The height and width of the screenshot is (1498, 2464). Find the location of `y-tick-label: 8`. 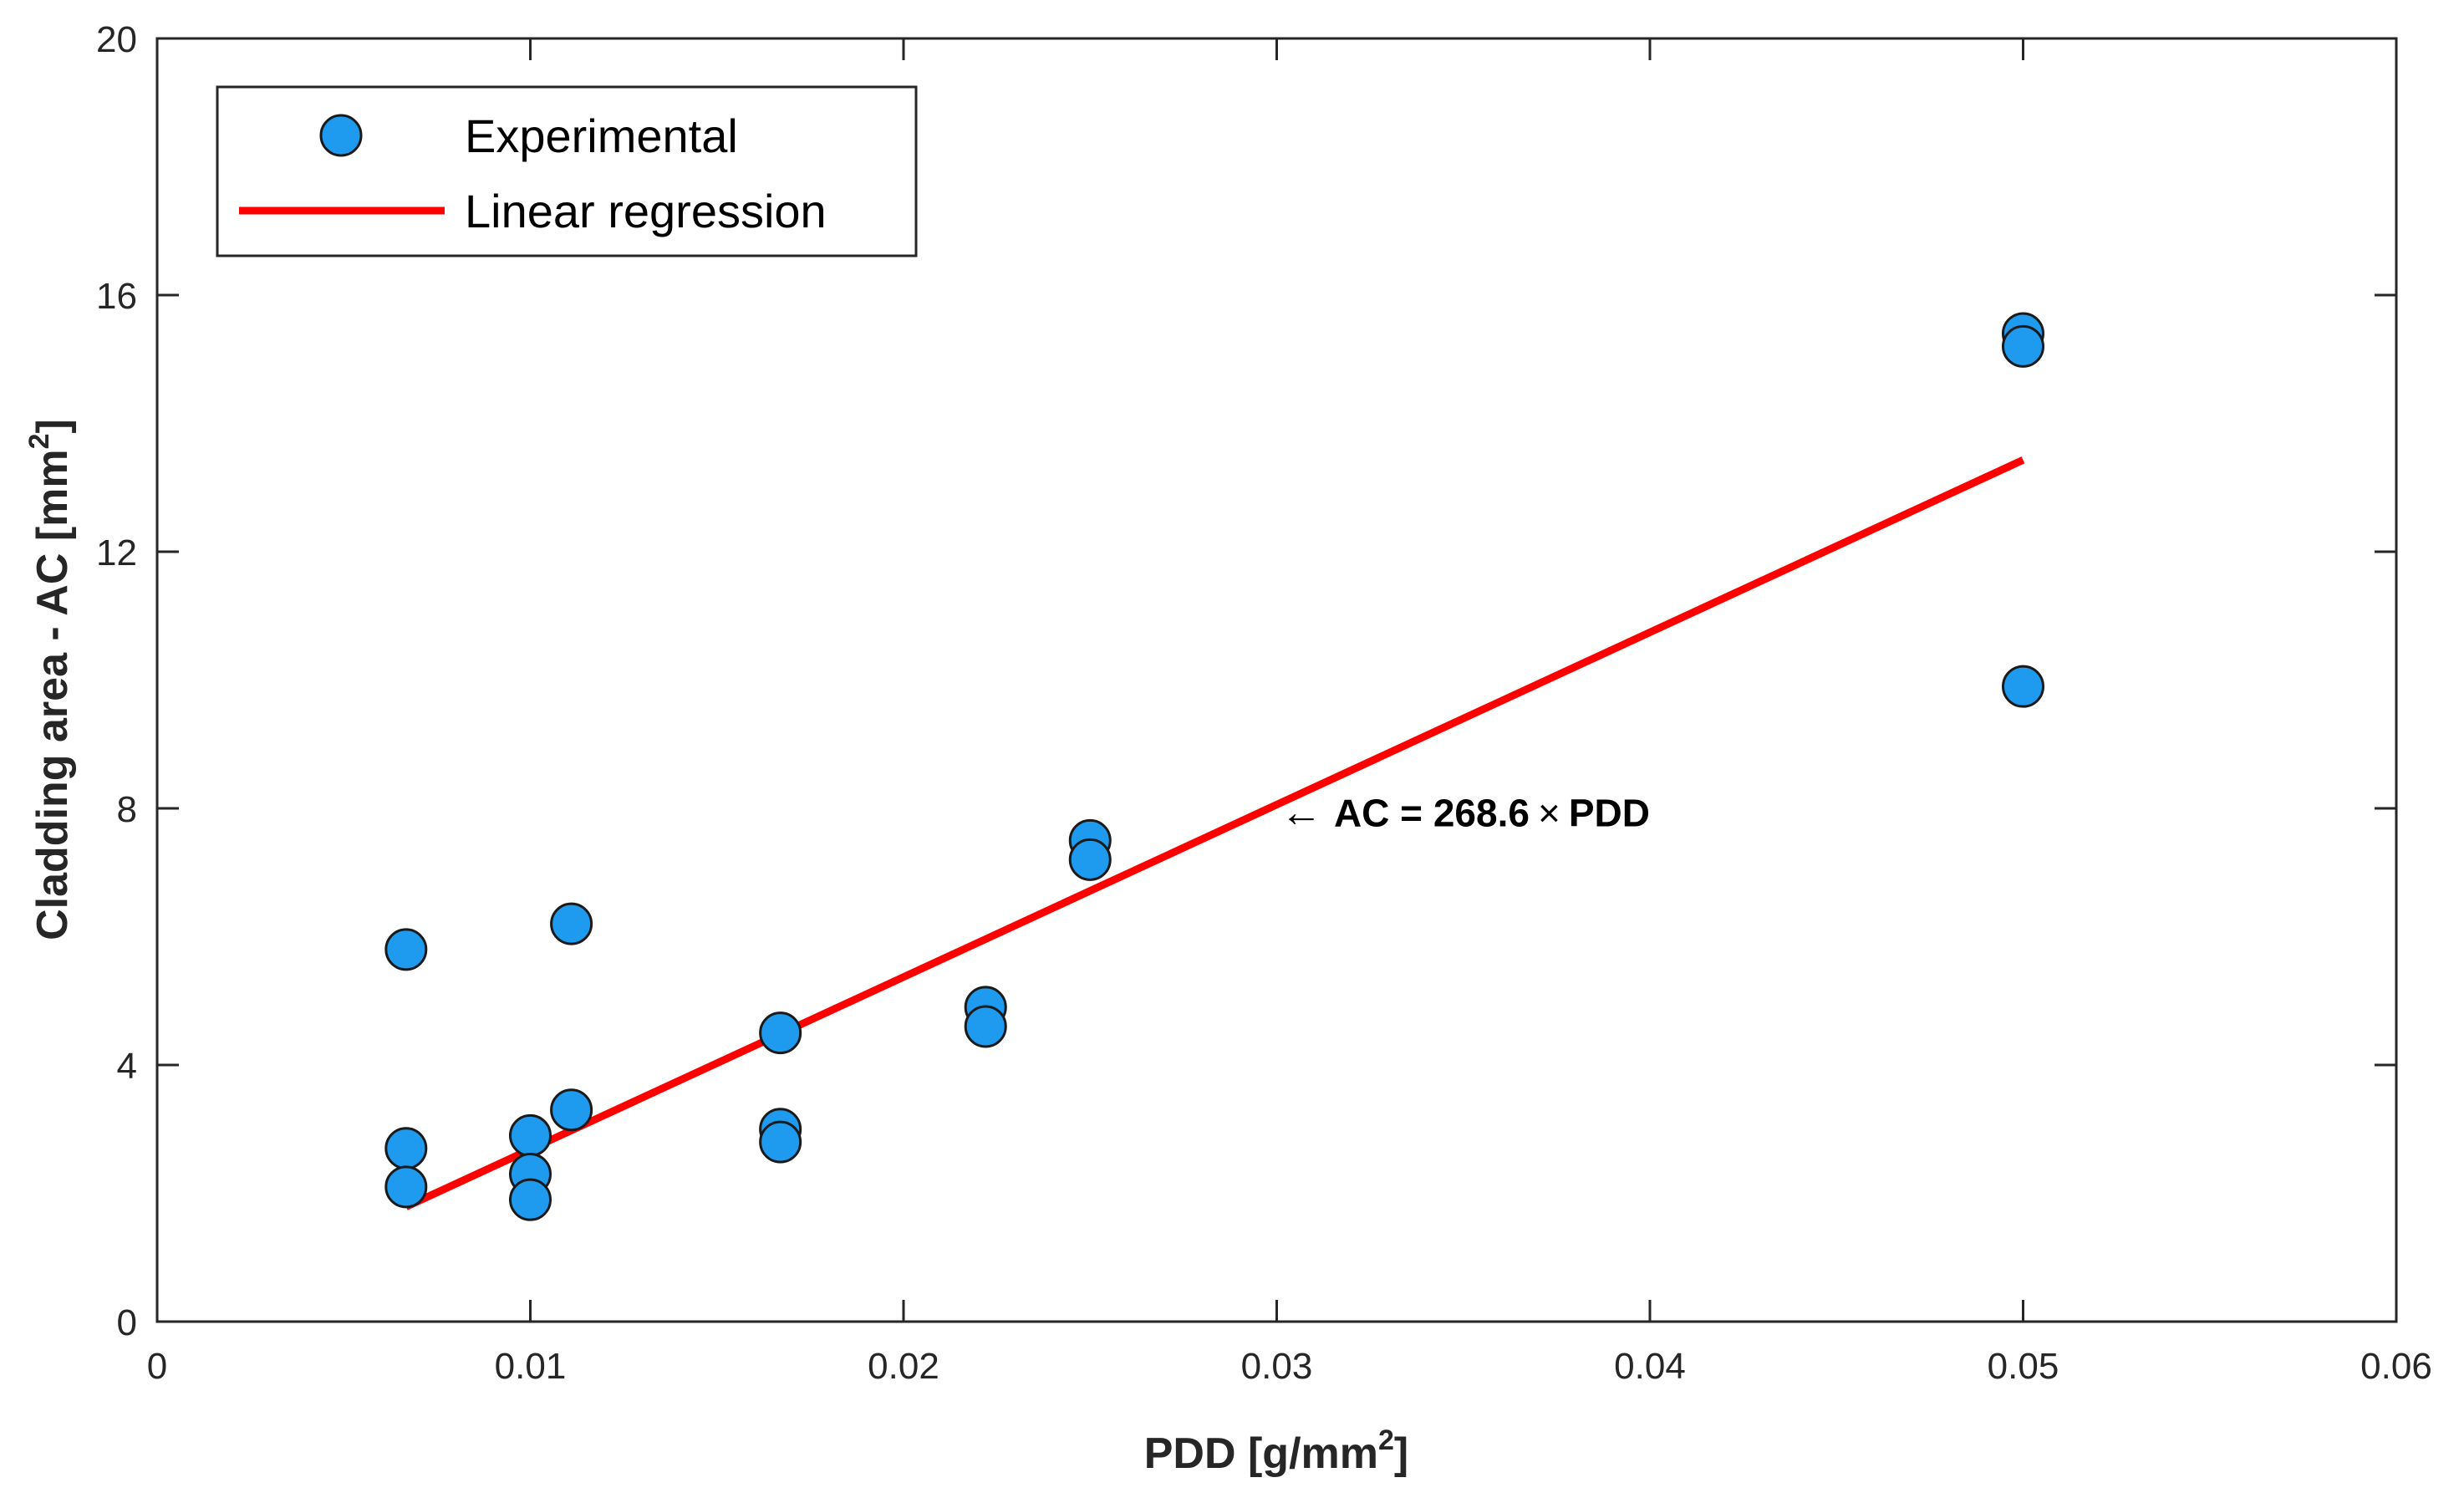

y-tick-label: 8 is located at coordinates (127, 809).